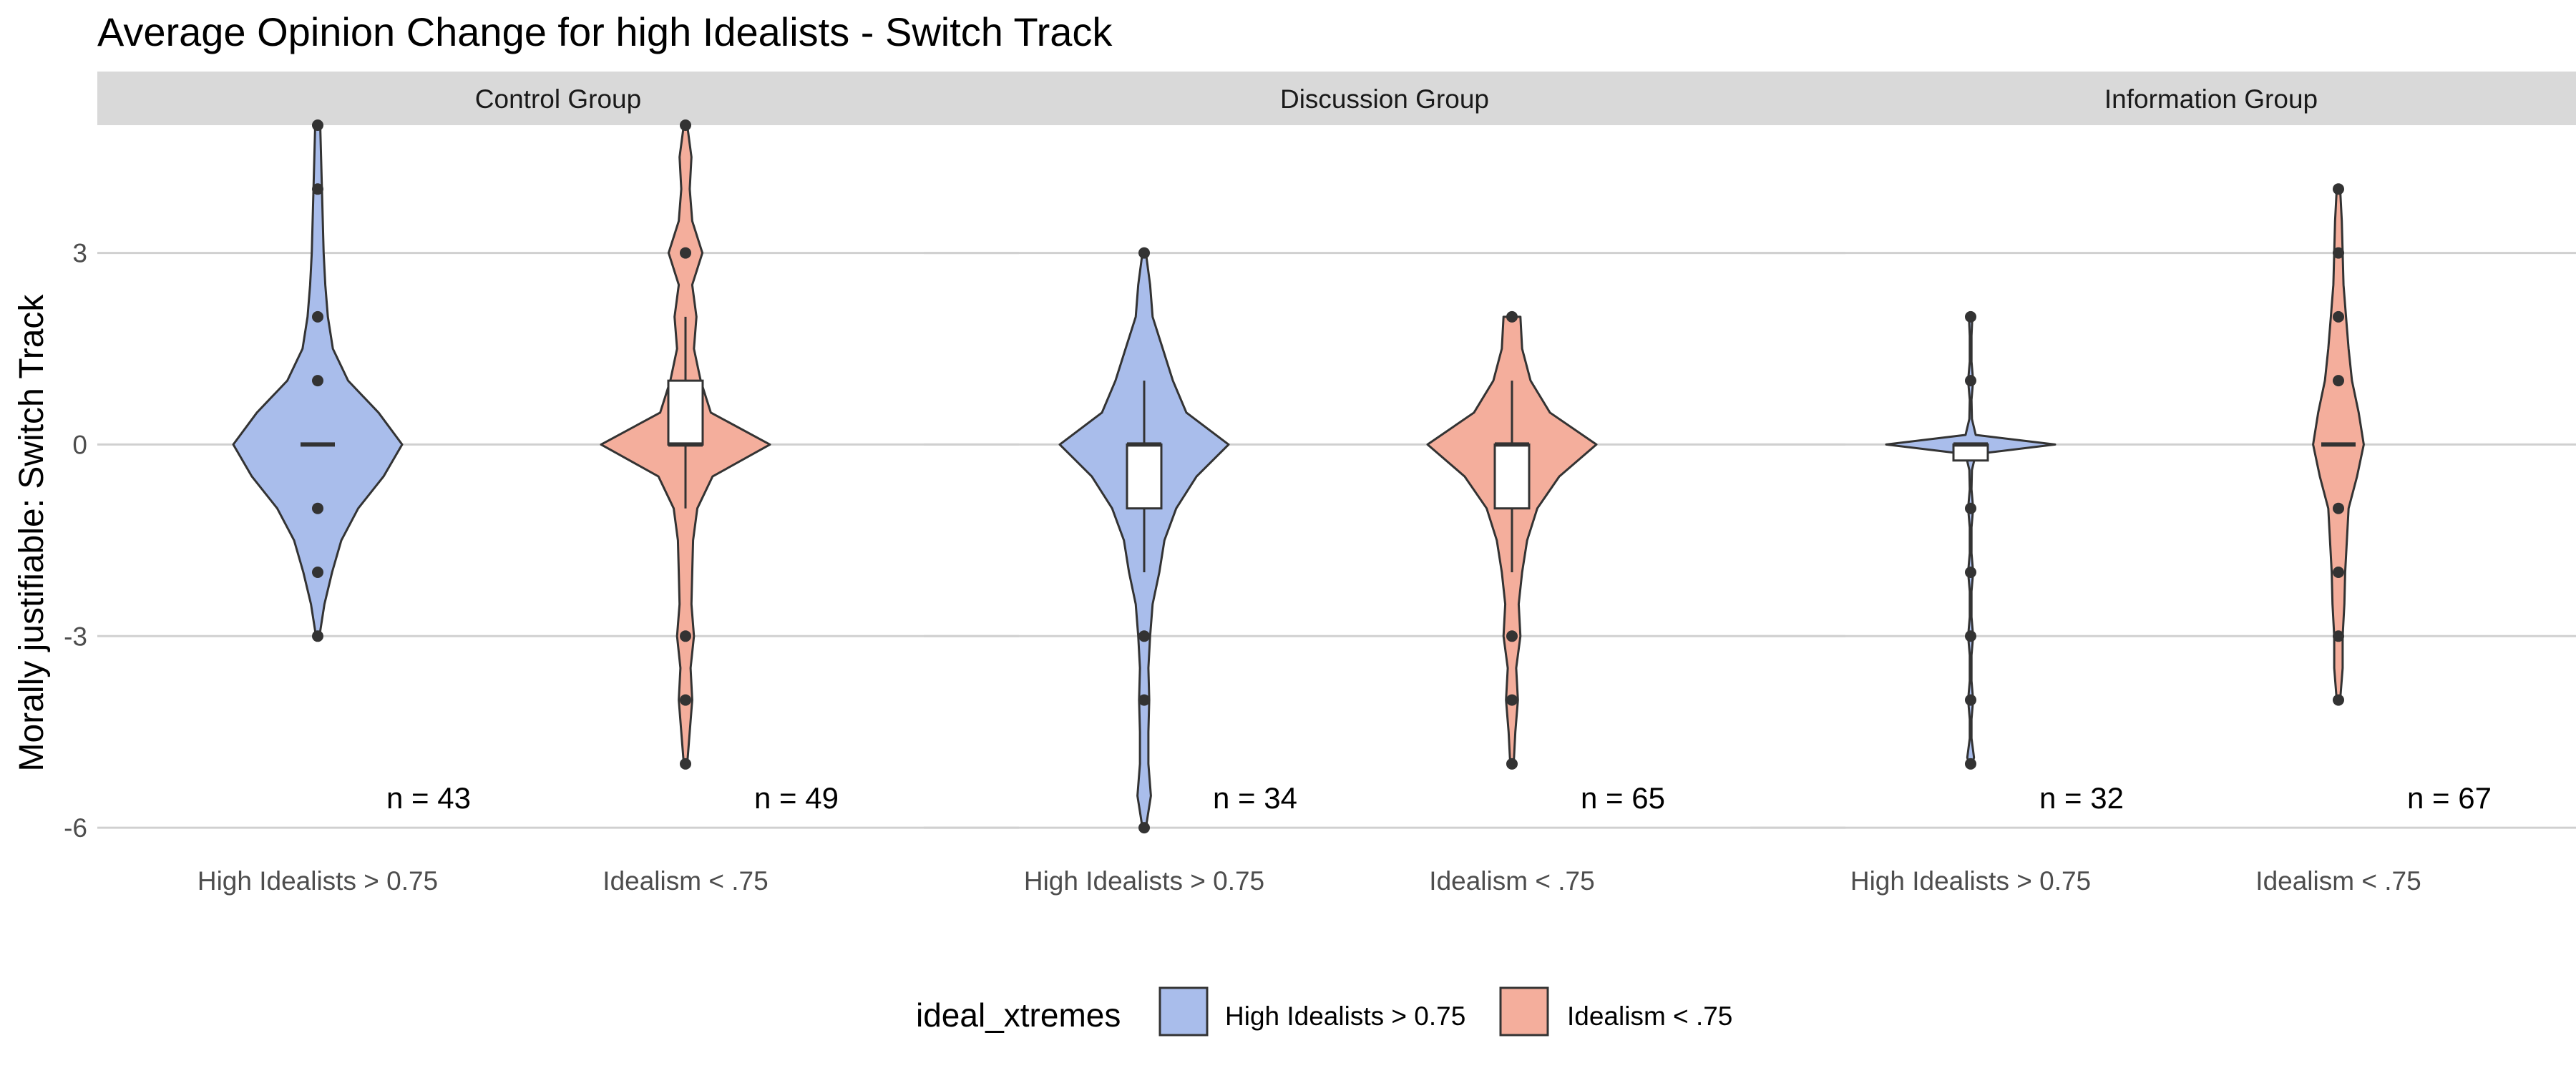 The image size is (2576, 1073). Describe the element at coordinates (796, 798) in the screenshot. I see `n-count-label: n = 49` at that location.